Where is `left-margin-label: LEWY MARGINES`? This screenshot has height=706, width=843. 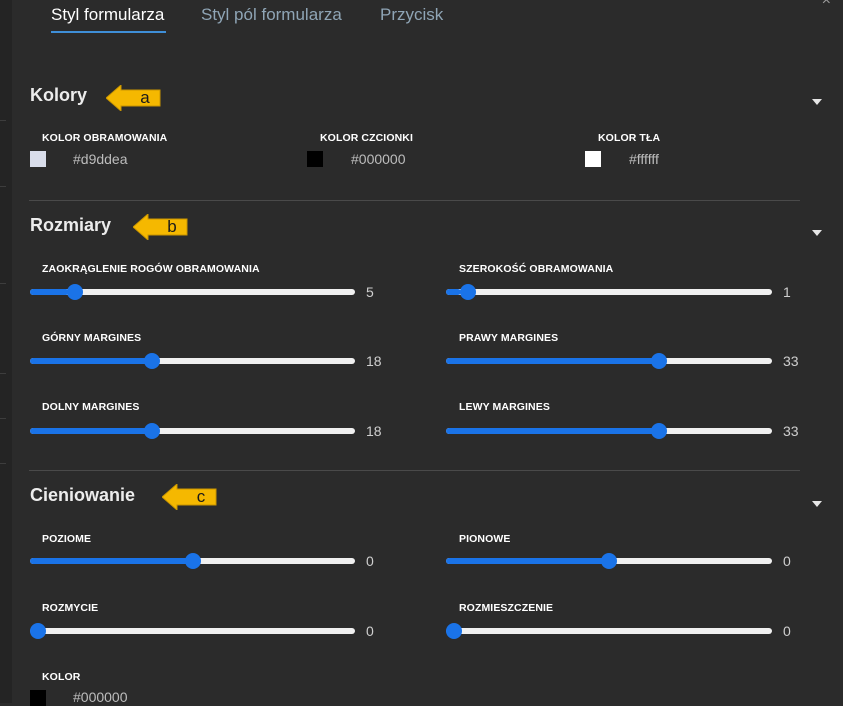
left-margin-label: LEWY MARGINES is located at coordinates (504, 407).